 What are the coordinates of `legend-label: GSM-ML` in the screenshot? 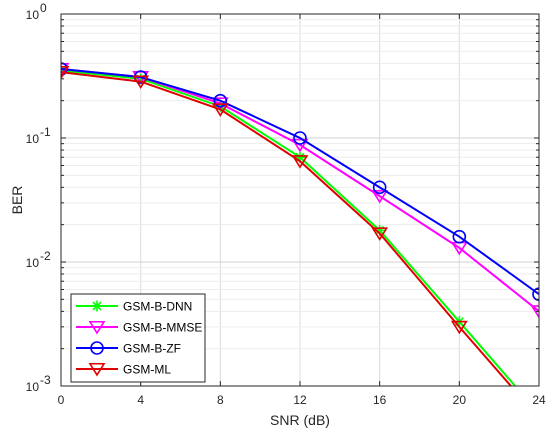 It's located at (147, 370).